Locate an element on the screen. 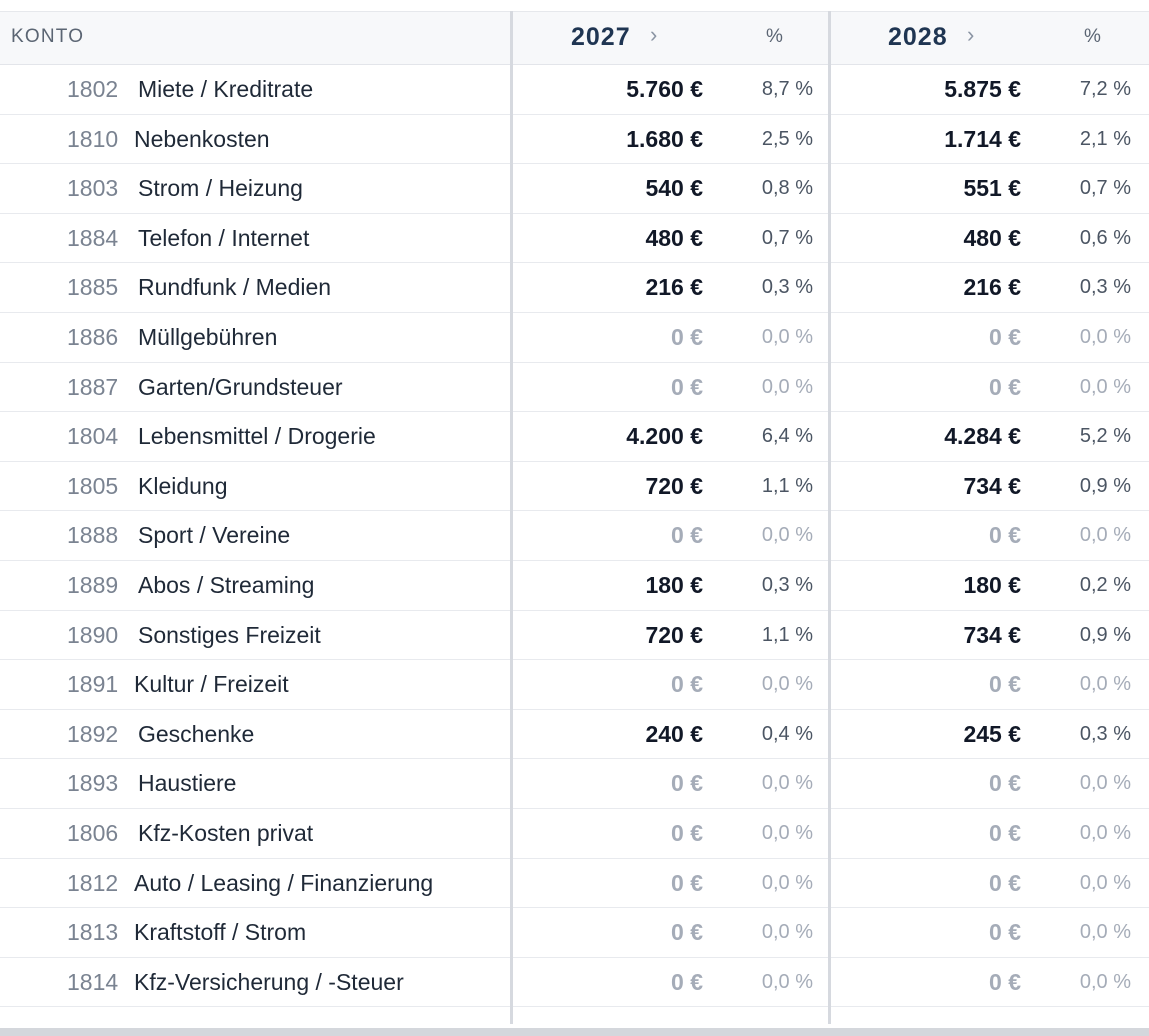  year-2028-header: 2028 is located at coordinates (918, 37).